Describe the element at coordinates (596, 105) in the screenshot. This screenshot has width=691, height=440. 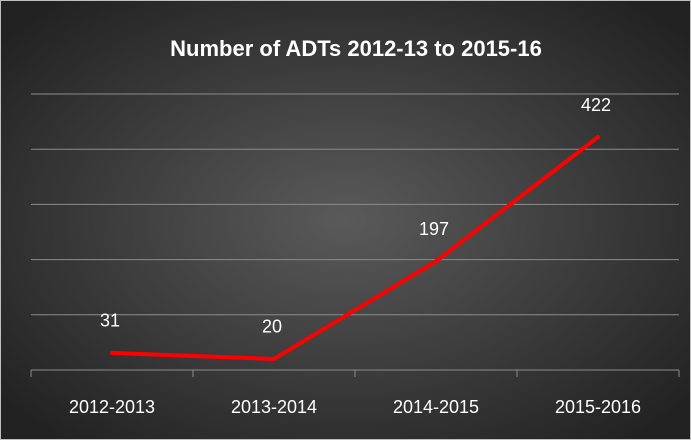
I see `data-label: 422` at that location.